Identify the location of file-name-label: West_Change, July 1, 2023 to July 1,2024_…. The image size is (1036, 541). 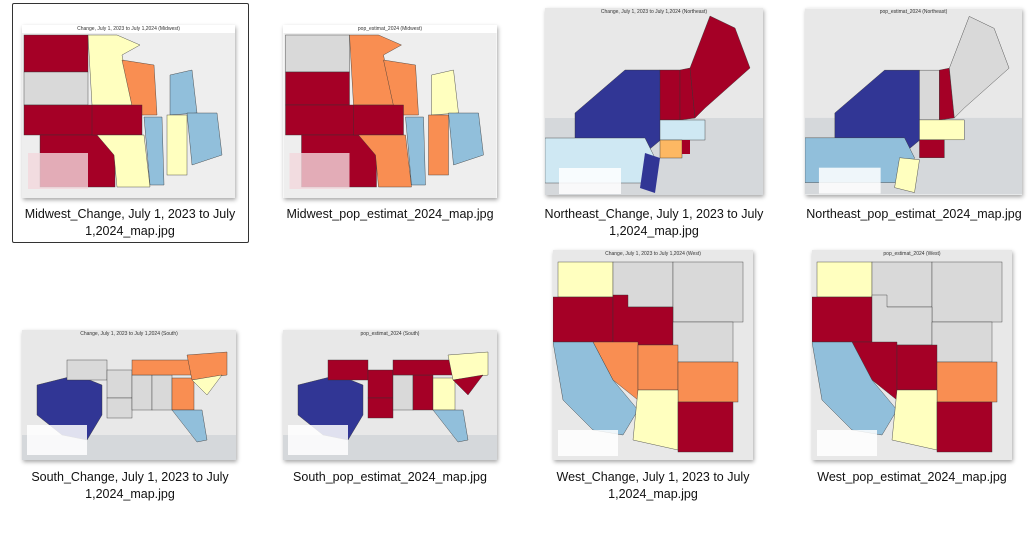
(653, 486).